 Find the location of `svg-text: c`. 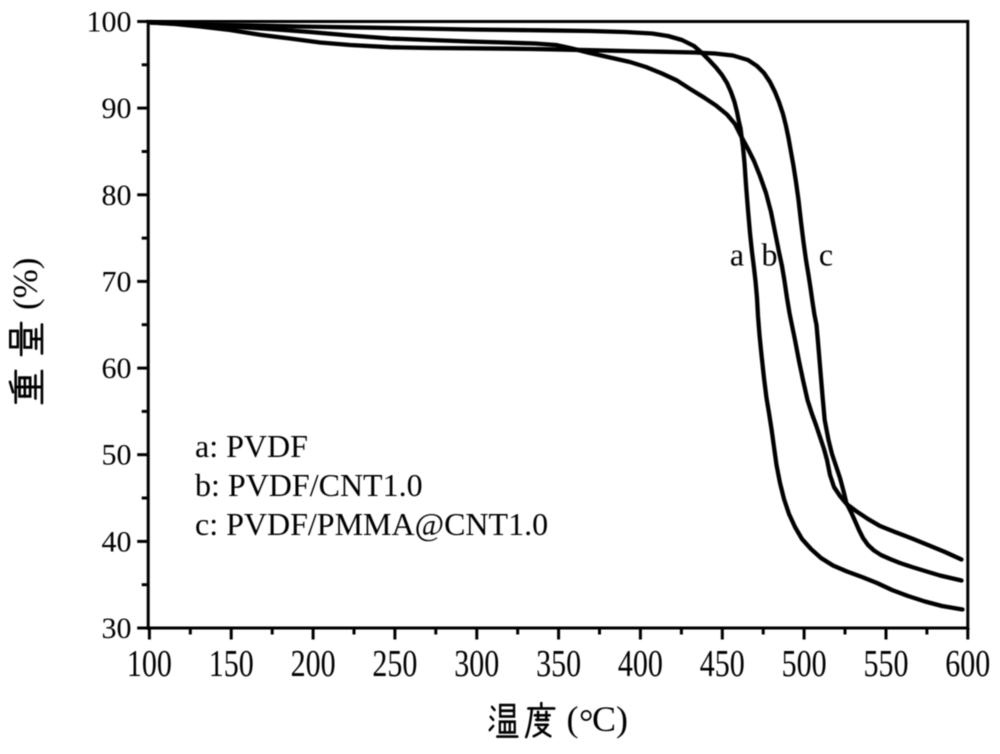

svg-text: c is located at coordinates (826, 255).